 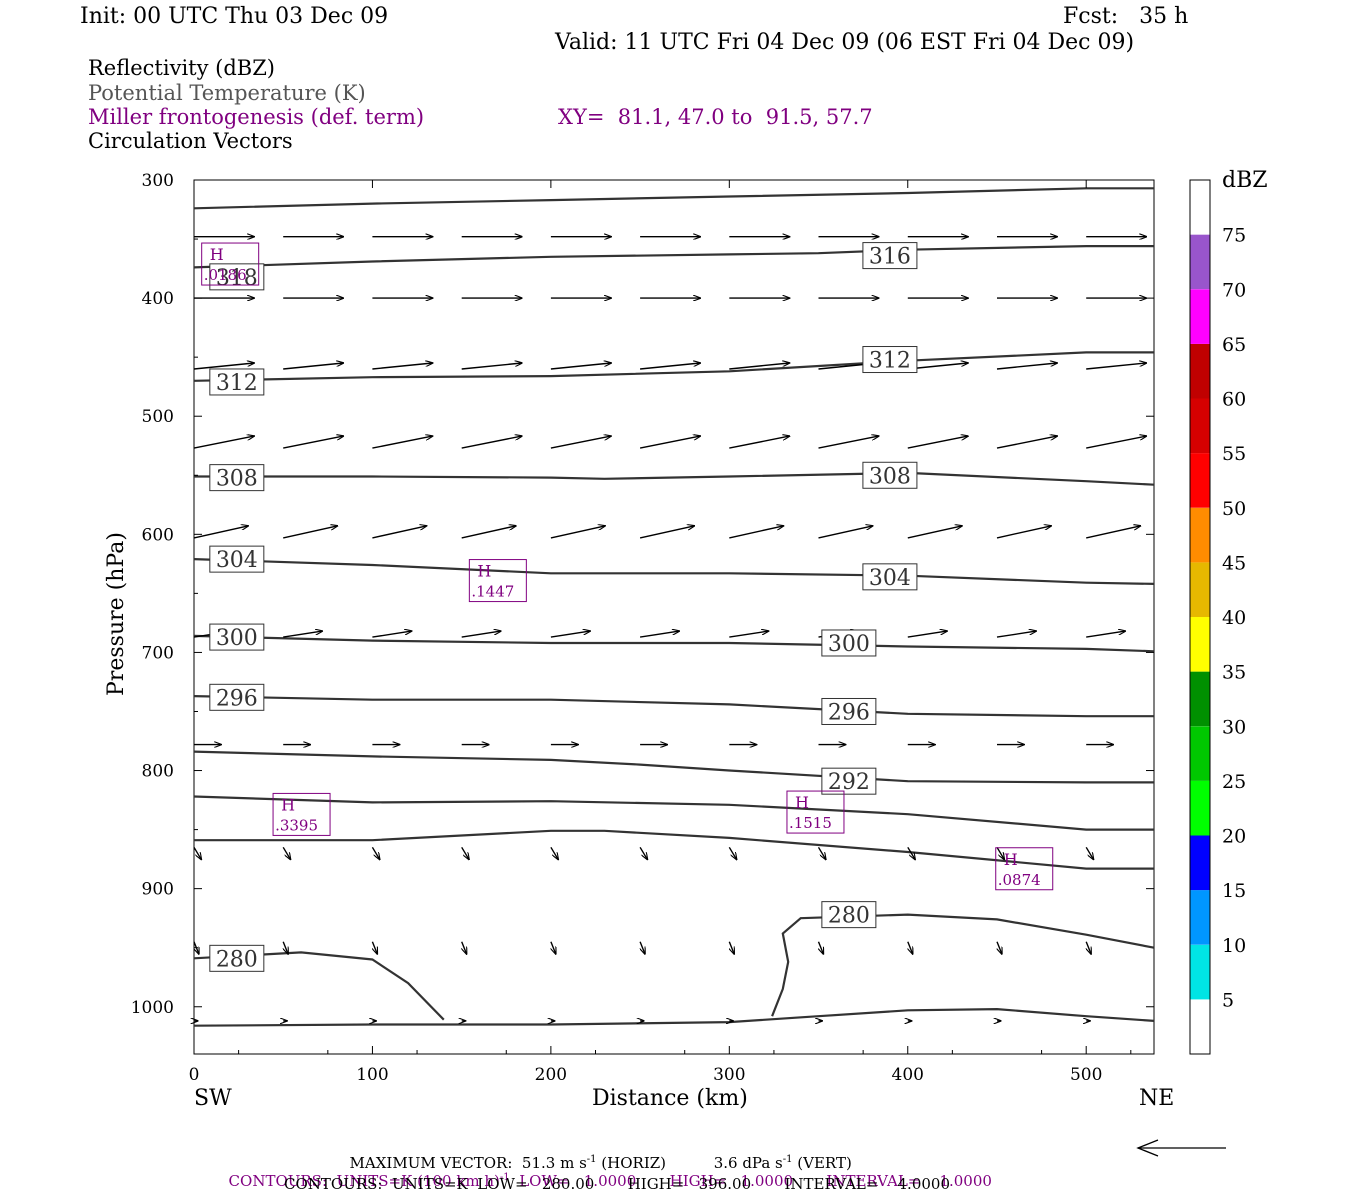 I want to click on y-tick-label: 500, so click(x=158, y=417).